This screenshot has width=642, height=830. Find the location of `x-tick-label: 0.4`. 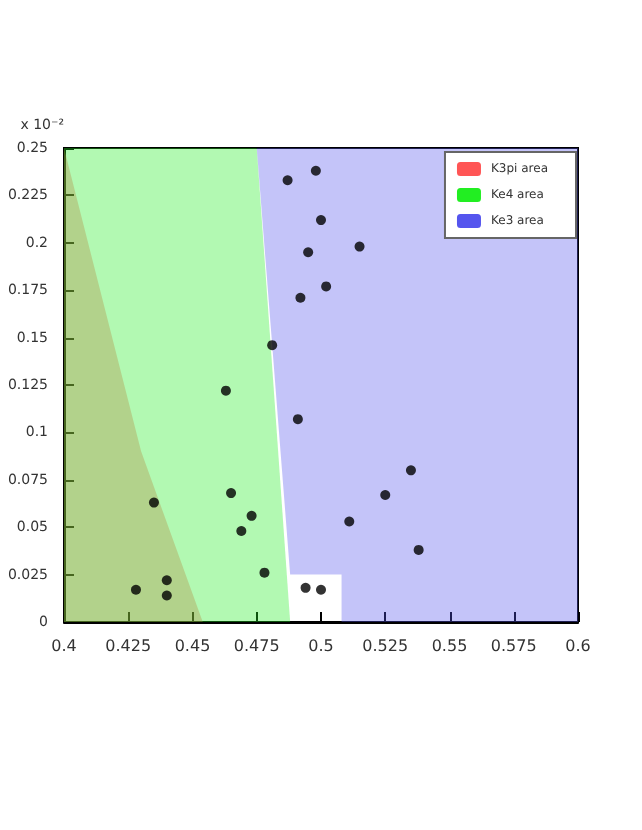

x-tick-label: 0.4 is located at coordinates (64, 646).